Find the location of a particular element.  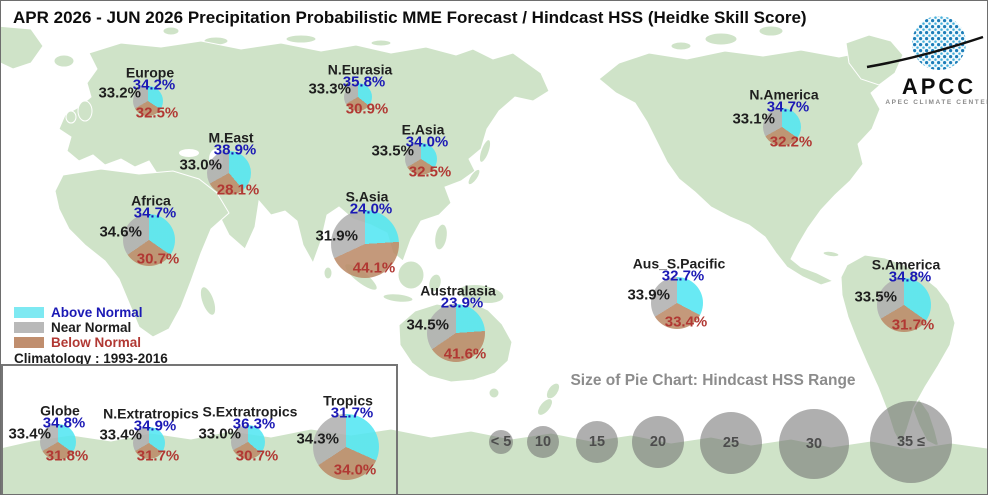

pie-below-value-globe: 31.8% is located at coordinates (67, 456).